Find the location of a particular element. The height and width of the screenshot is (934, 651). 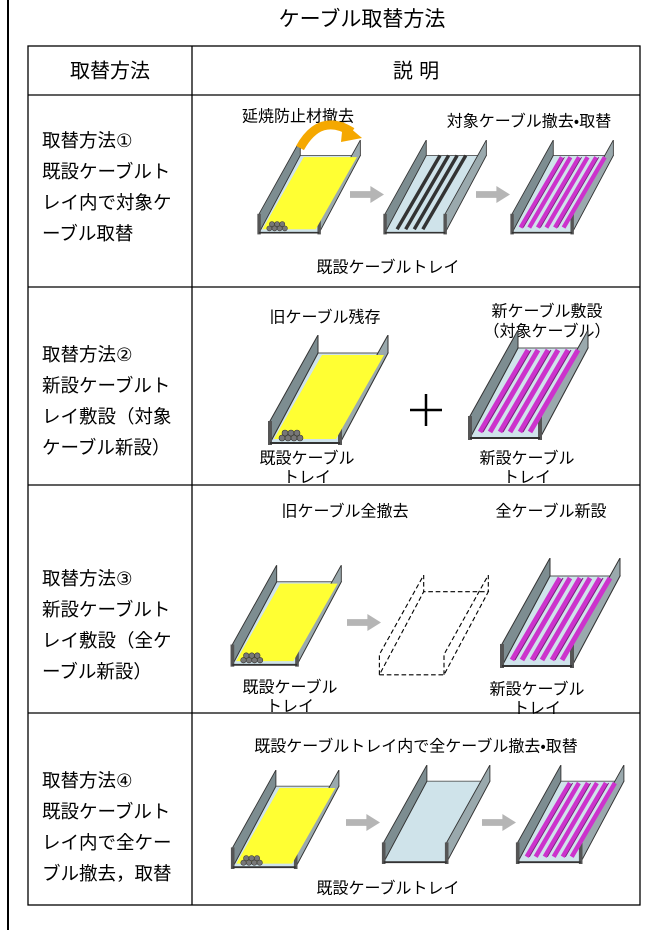

note: 全ケーブル新設 is located at coordinates (550, 511).